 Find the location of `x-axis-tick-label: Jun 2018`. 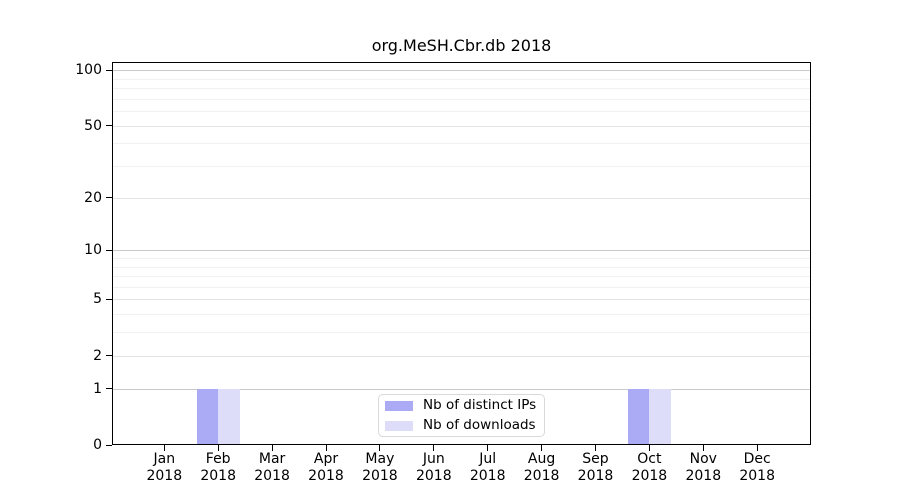

x-axis-tick-label: Jun 2018 is located at coordinates (434, 468).